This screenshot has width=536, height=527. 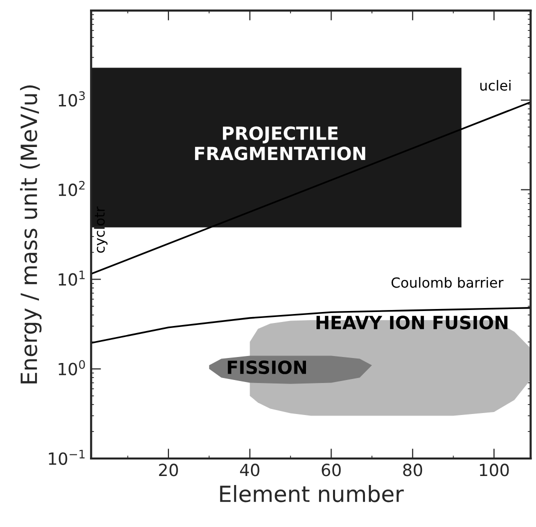 I want to click on annotation: HEAVY ION FUSION, so click(x=412, y=323).